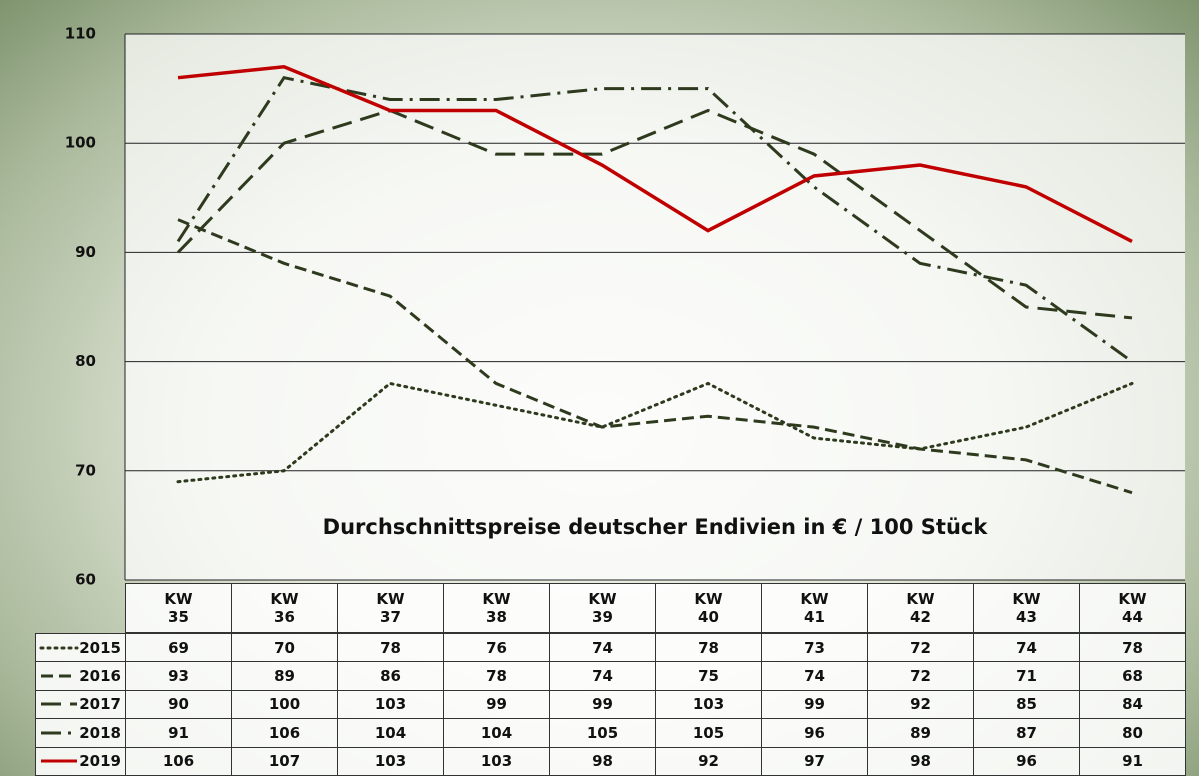 The image size is (1199, 776). What do you see at coordinates (390, 608) in the screenshot?
I see `x-tick-label: KW 37` at bounding box center [390, 608].